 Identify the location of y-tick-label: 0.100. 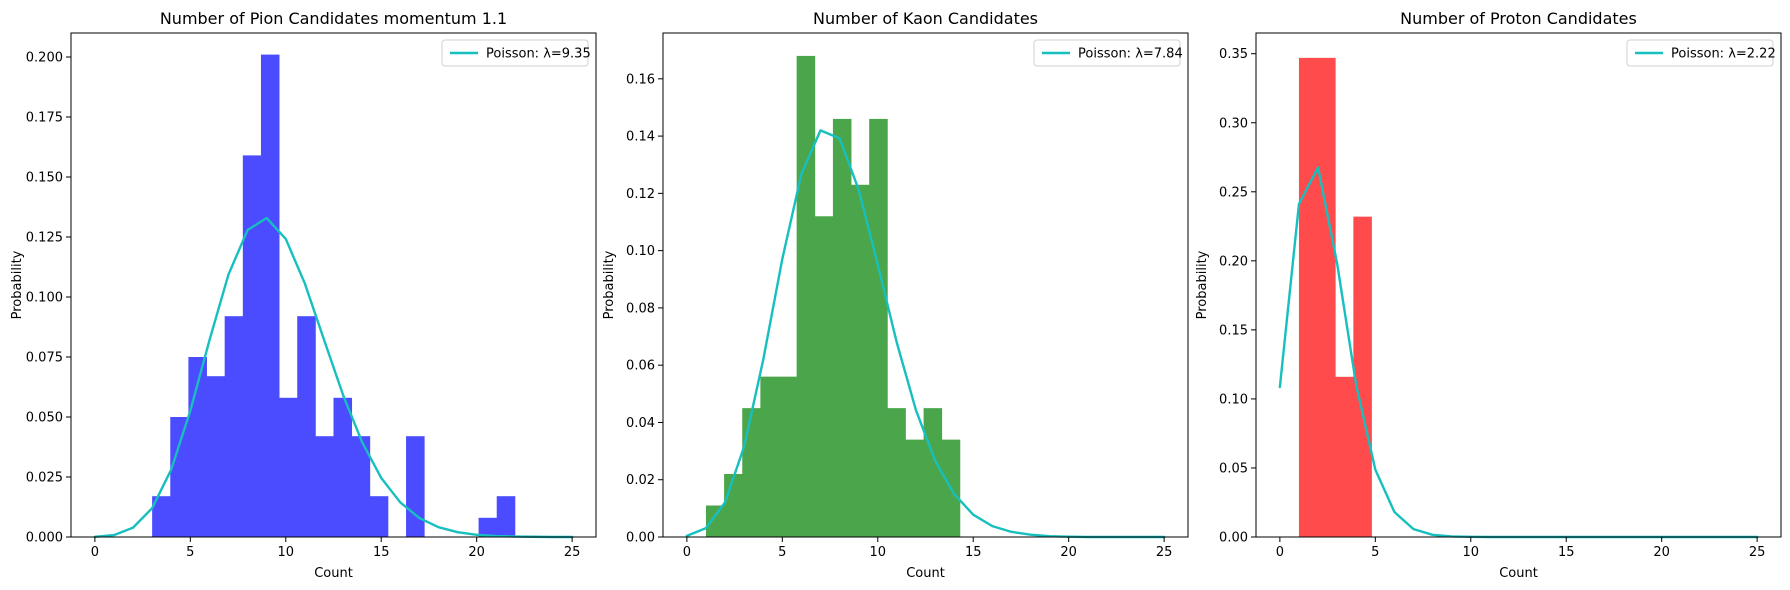
(44, 298).